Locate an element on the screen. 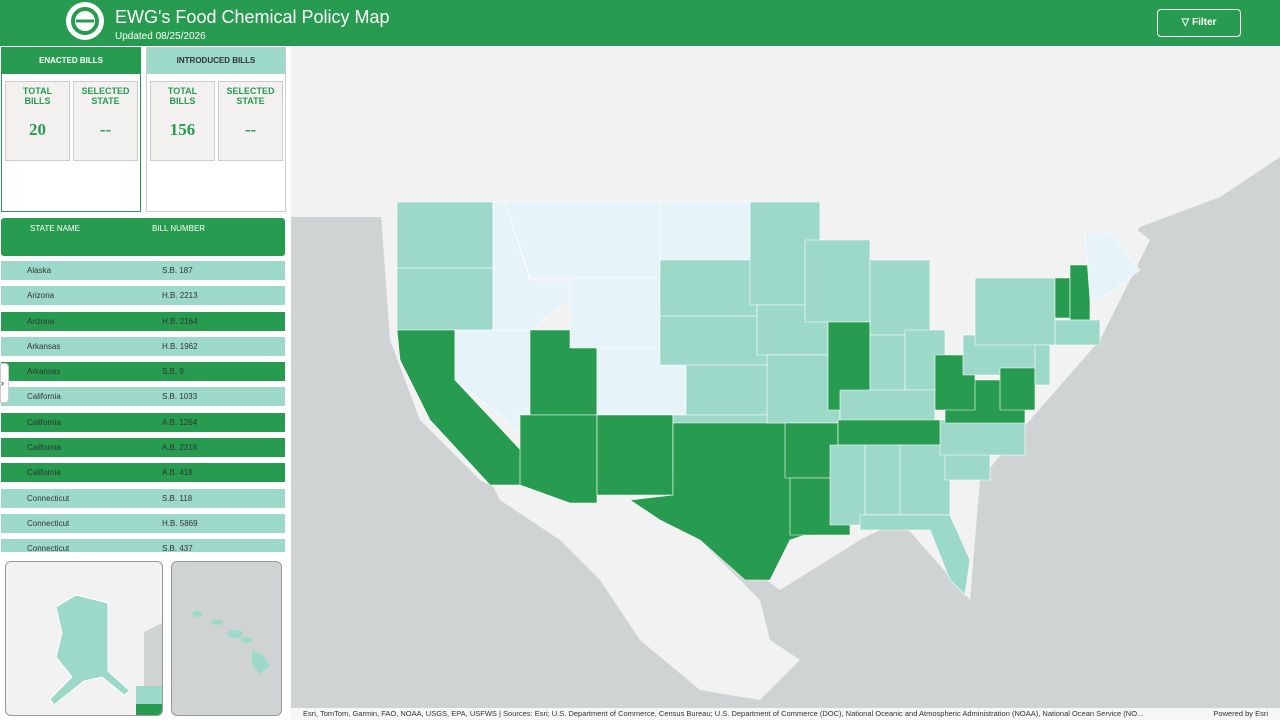 The height and width of the screenshot is (720, 1280). table-row: Connecticut H.B. 5869 is located at coordinates (143, 523).